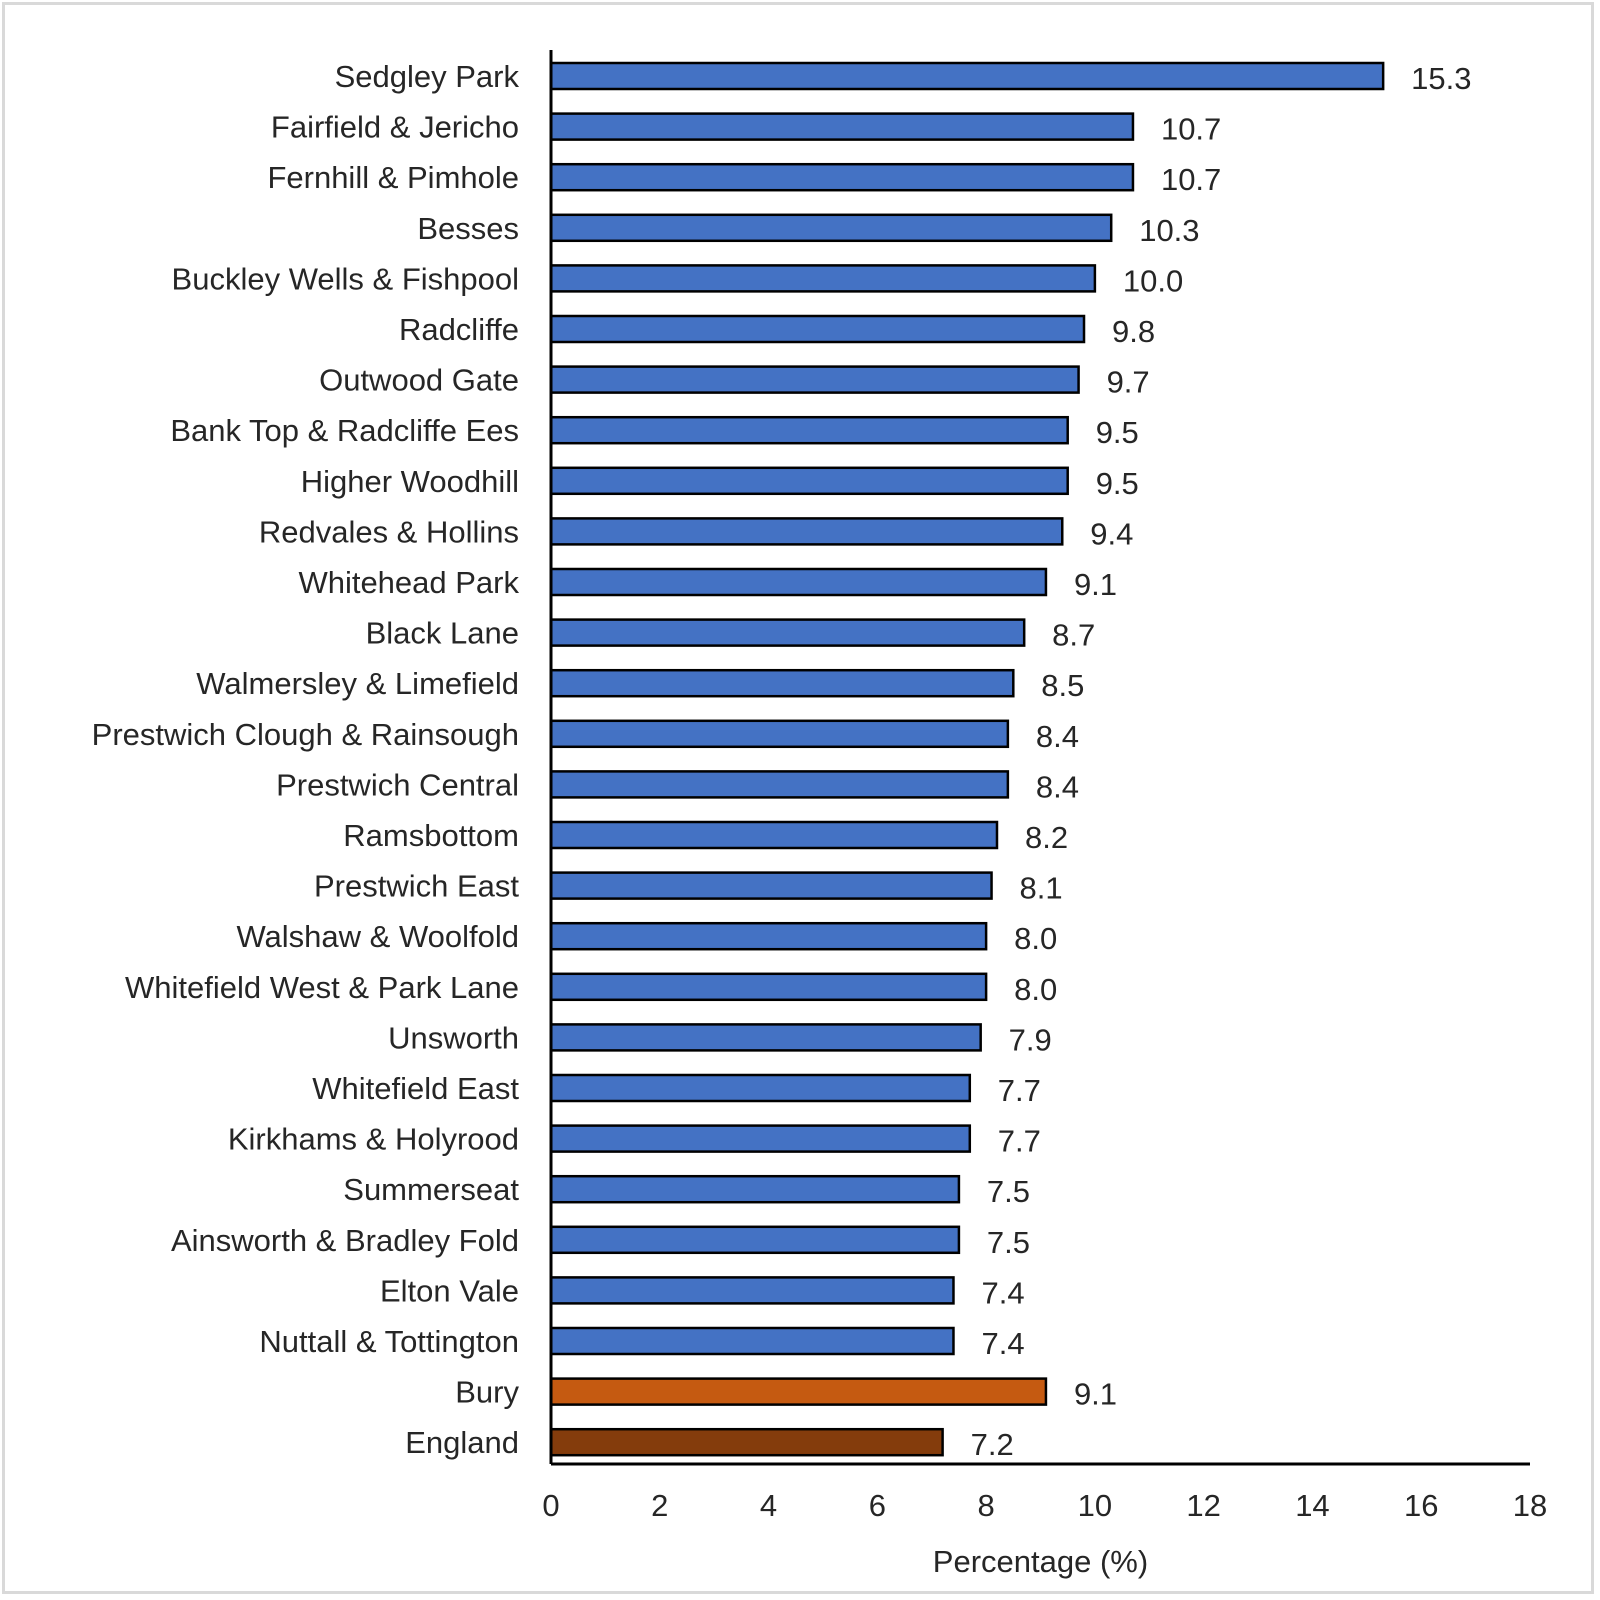  What do you see at coordinates (459, 329) in the screenshot?
I see `category-label: Radcliffe` at bounding box center [459, 329].